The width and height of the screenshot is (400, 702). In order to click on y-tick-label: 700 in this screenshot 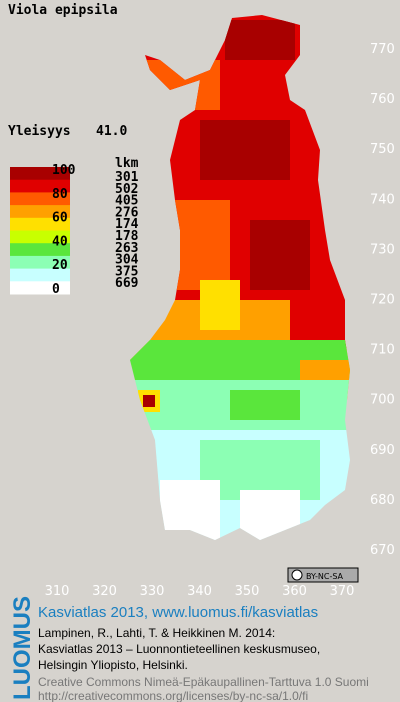, I will do `click(382, 400)`.